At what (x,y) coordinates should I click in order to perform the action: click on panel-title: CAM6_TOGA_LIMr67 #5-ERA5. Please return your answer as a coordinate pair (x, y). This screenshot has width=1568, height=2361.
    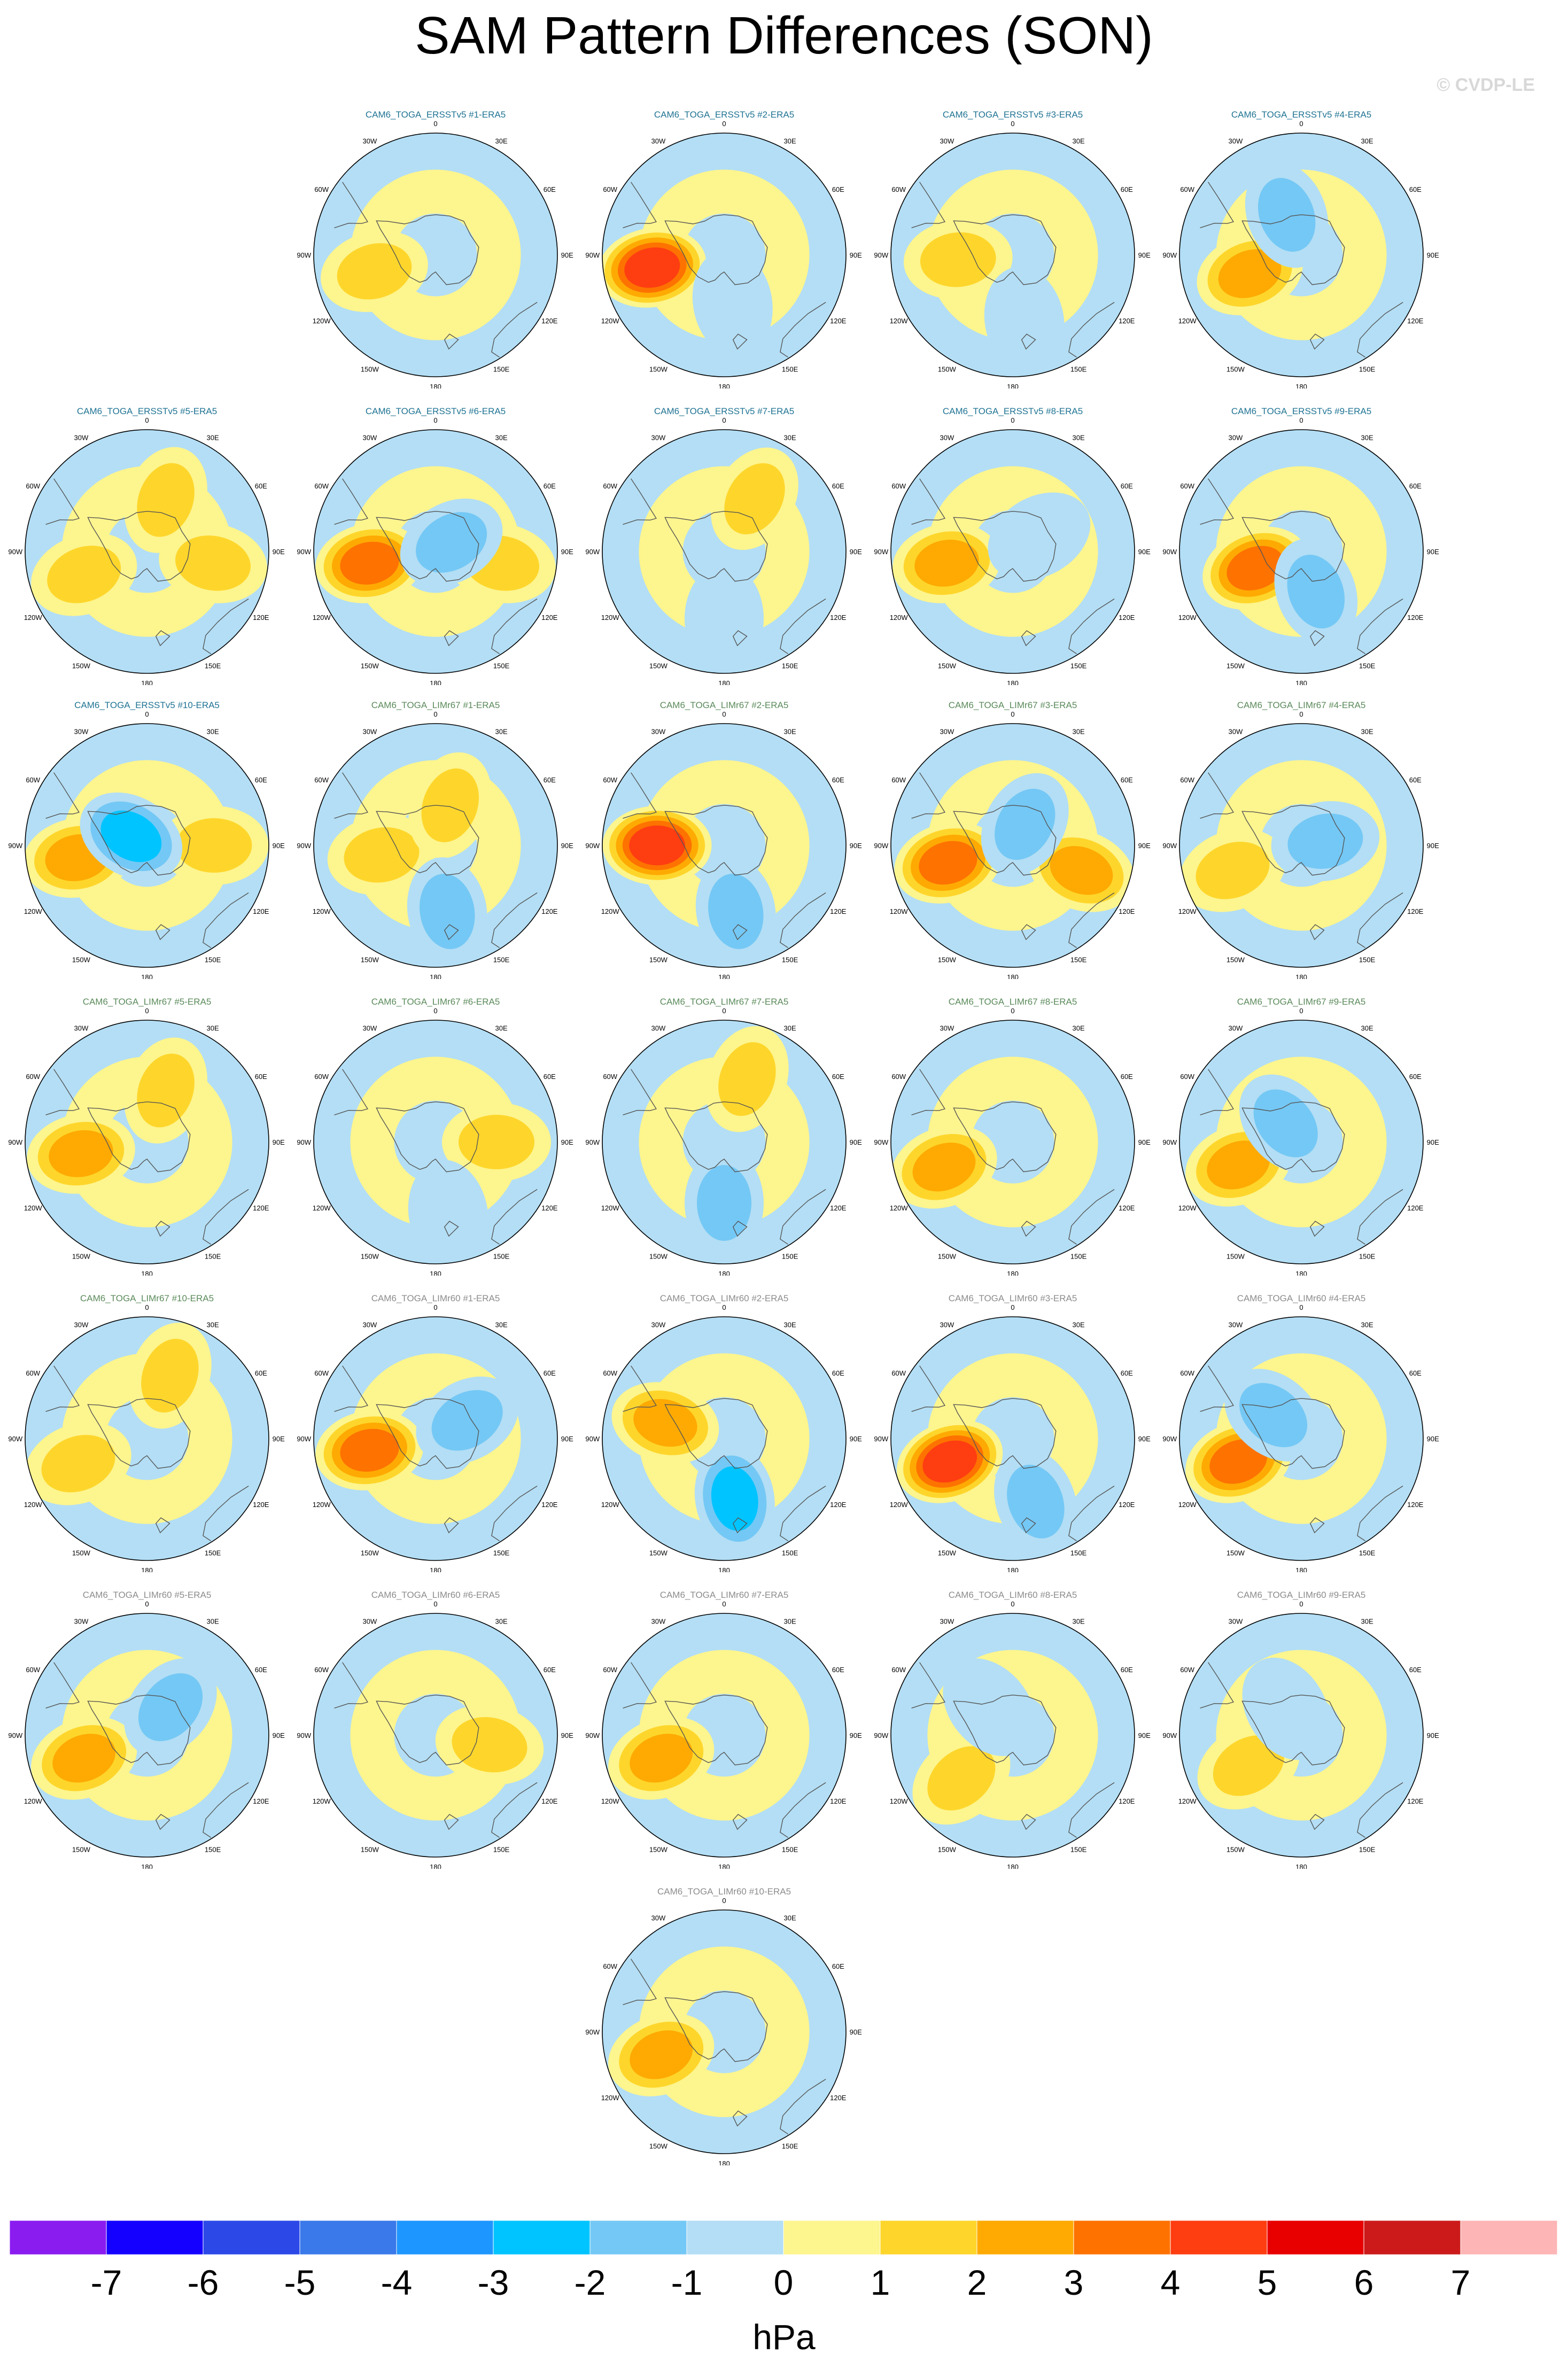
    Looking at the image, I should click on (147, 1002).